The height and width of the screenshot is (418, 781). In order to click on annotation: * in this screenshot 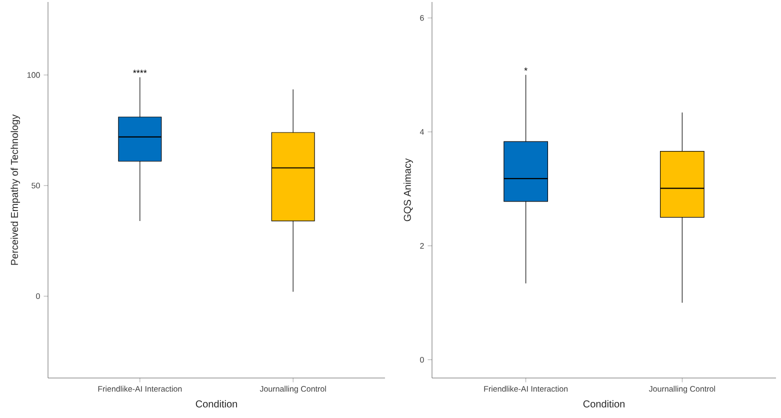, I will do `click(526, 69)`.